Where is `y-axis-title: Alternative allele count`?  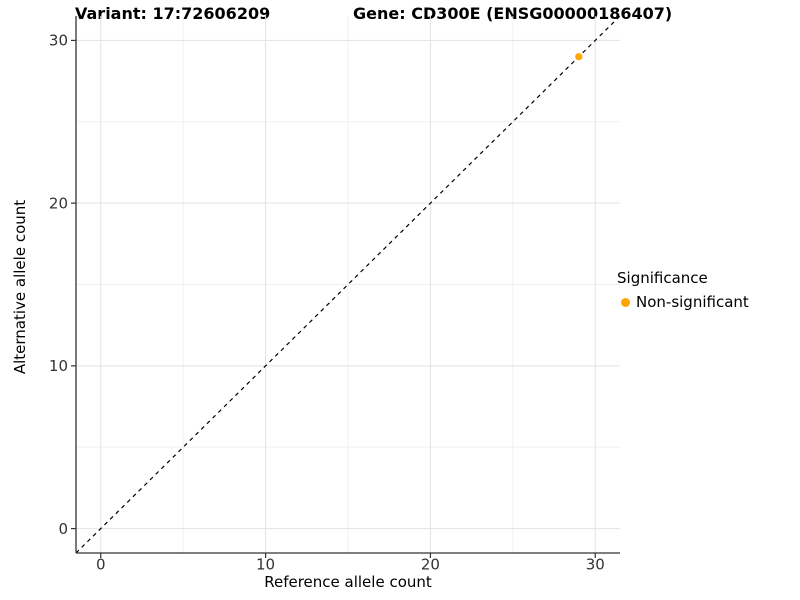
y-axis-title: Alternative allele count is located at coordinates (20, 287).